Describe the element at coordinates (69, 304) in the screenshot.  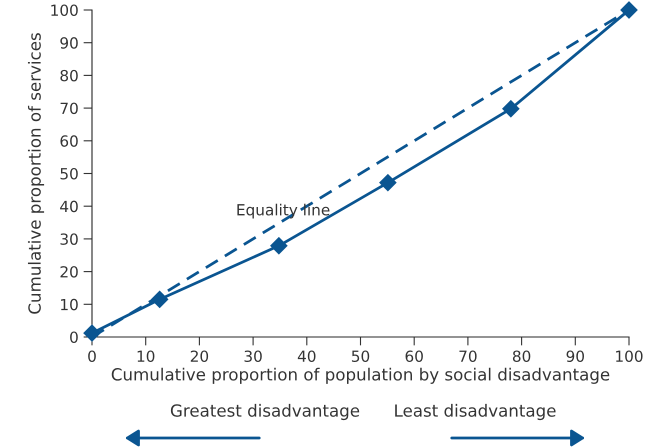
I see `y-tick-label: 10` at that location.